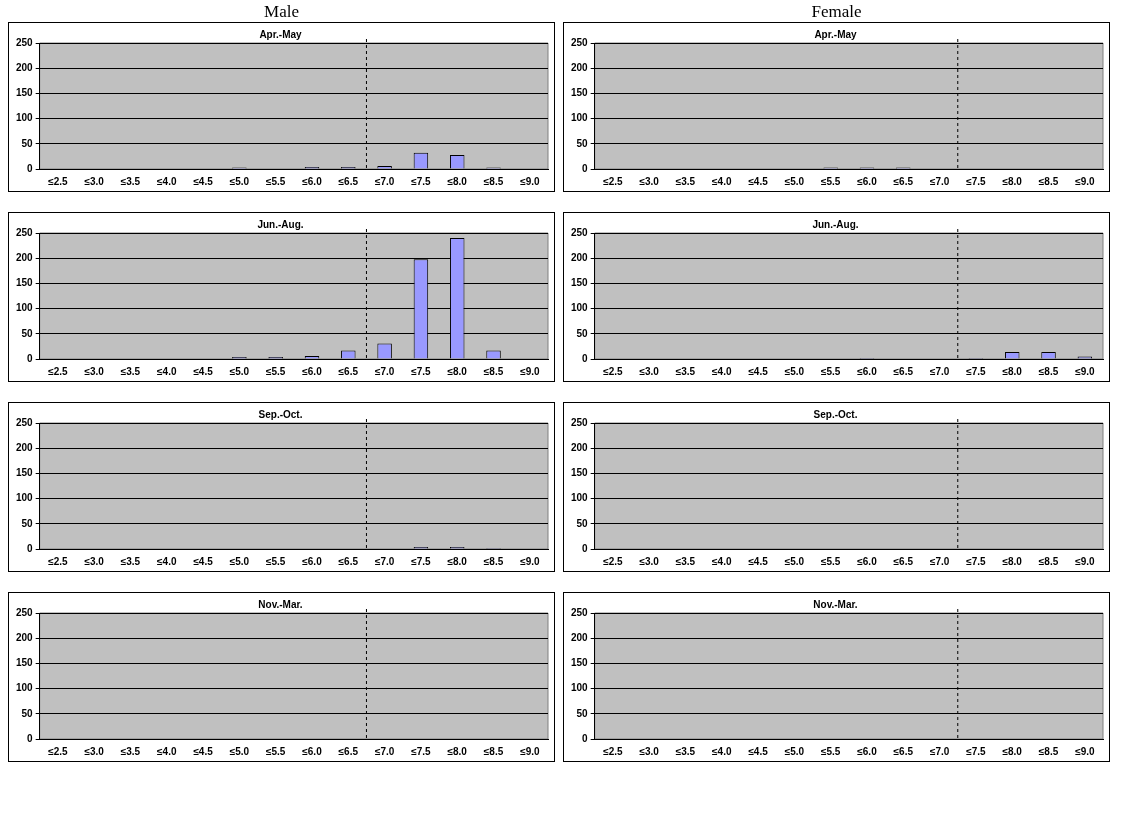 The height and width of the screenshot is (817, 1126). What do you see at coordinates (280, 604) in the screenshot?
I see `chart-title: Nov.-Mar.` at bounding box center [280, 604].